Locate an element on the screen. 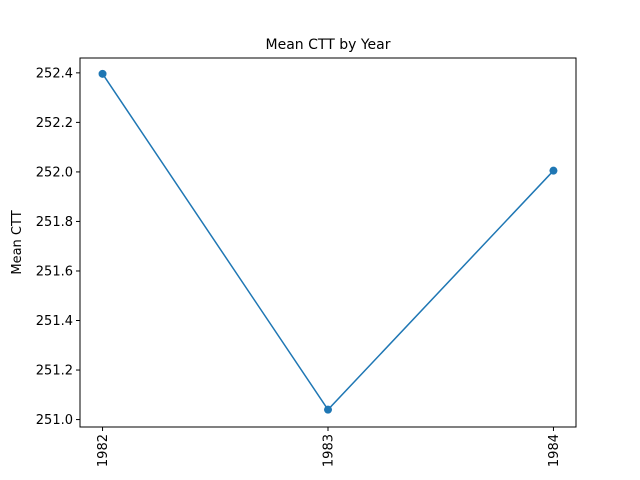  x-tick-label: 1984 is located at coordinates (554, 450).